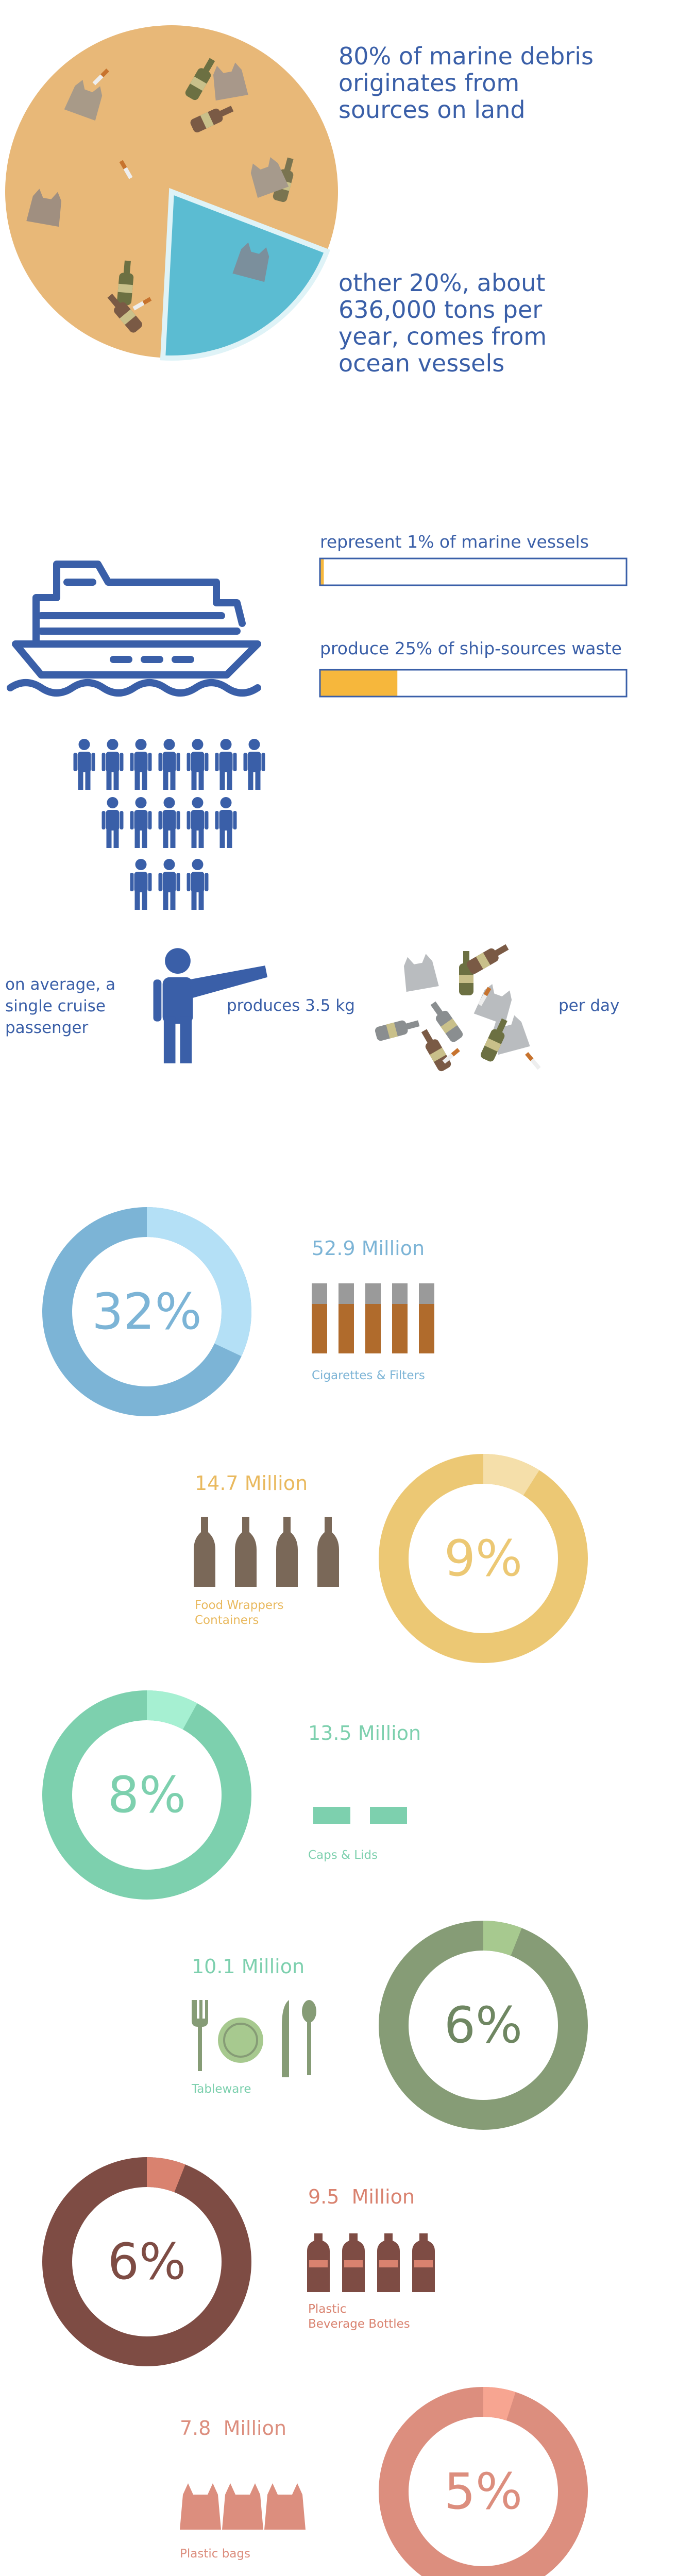 The image size is (677, 2576). What do you see at coordinates (240, 1605) in the screenshot?
I see `item-label: Food Wrappers` at bounding box center [240, 1605].